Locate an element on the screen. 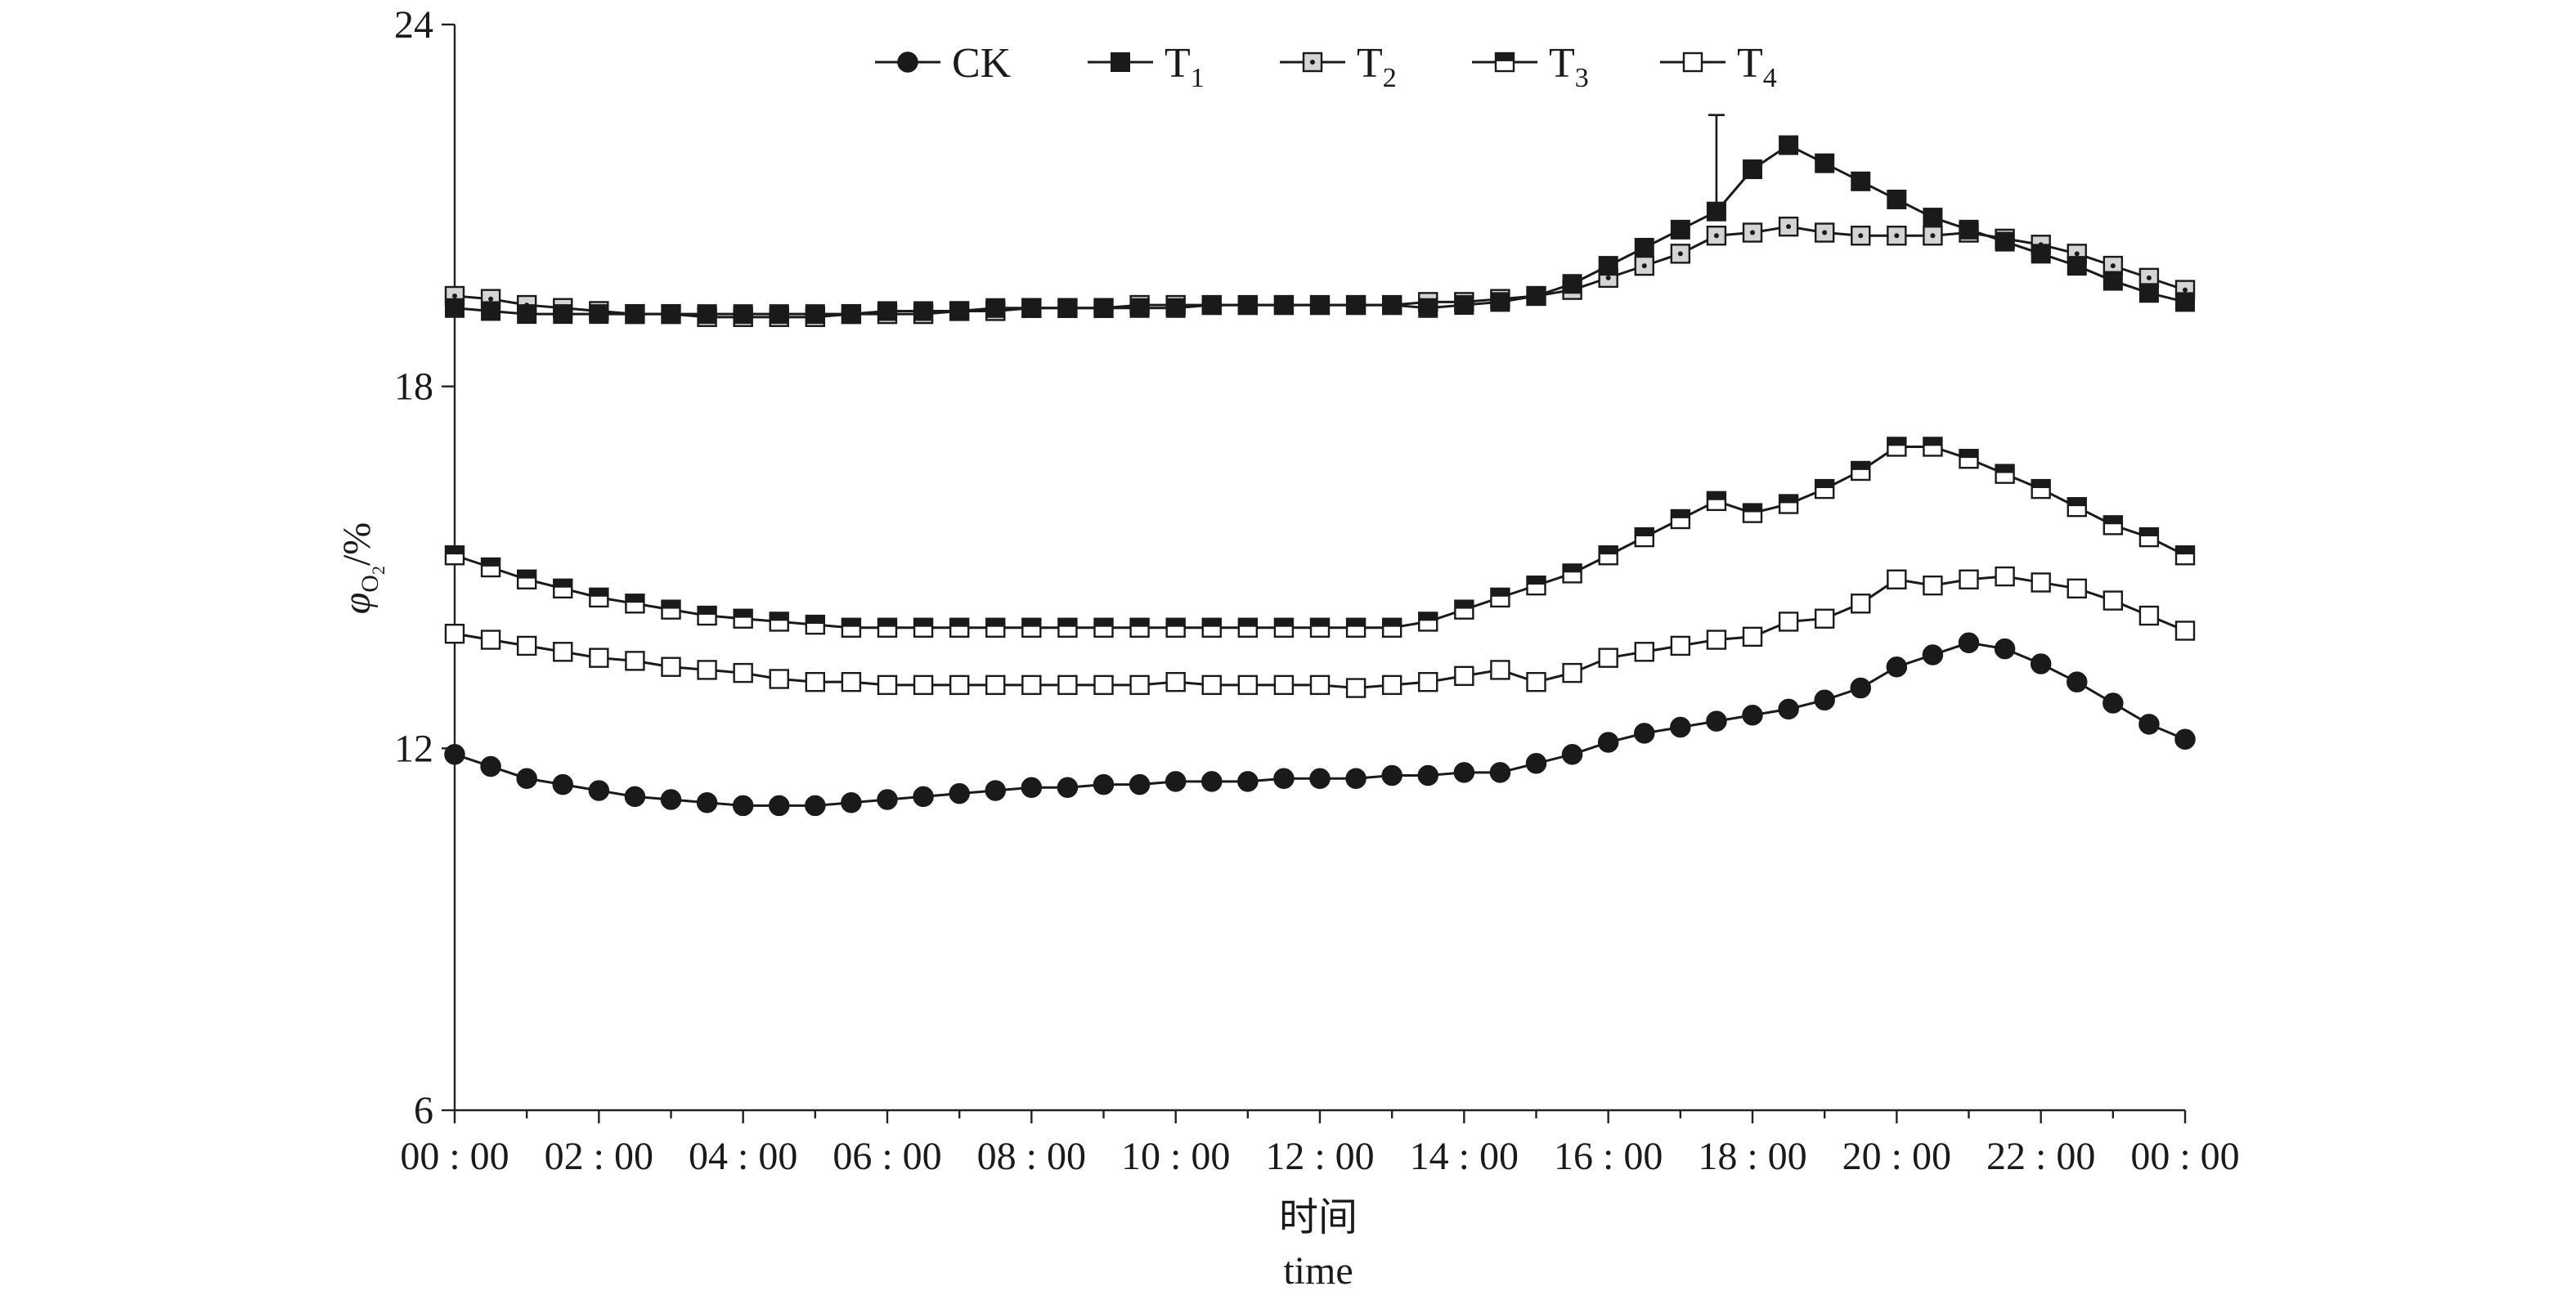 Image resolution: width=2576 pixels, height=1304 pixels. x-tick-label: 00 is located at coordinates (2184, 1156).